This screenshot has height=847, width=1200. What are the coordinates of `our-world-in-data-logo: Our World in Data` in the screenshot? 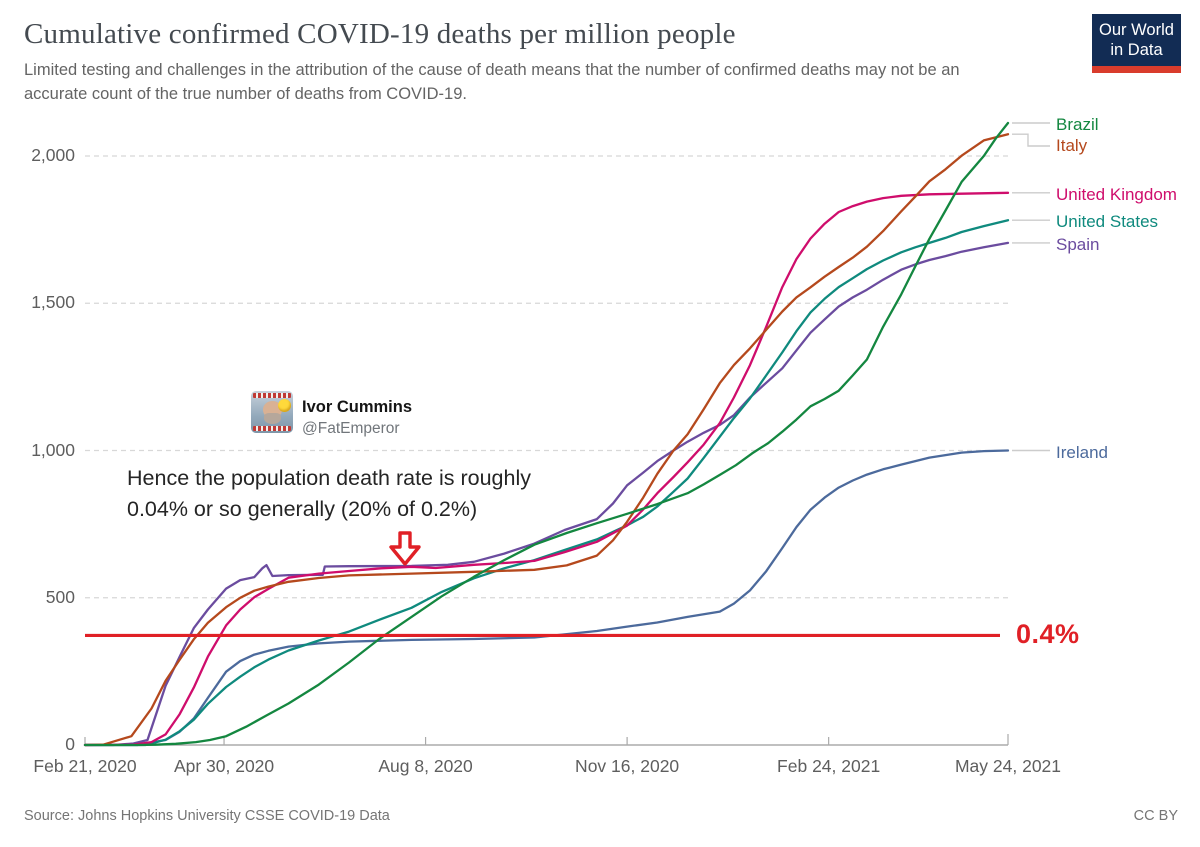 It's located at (1136, 43).